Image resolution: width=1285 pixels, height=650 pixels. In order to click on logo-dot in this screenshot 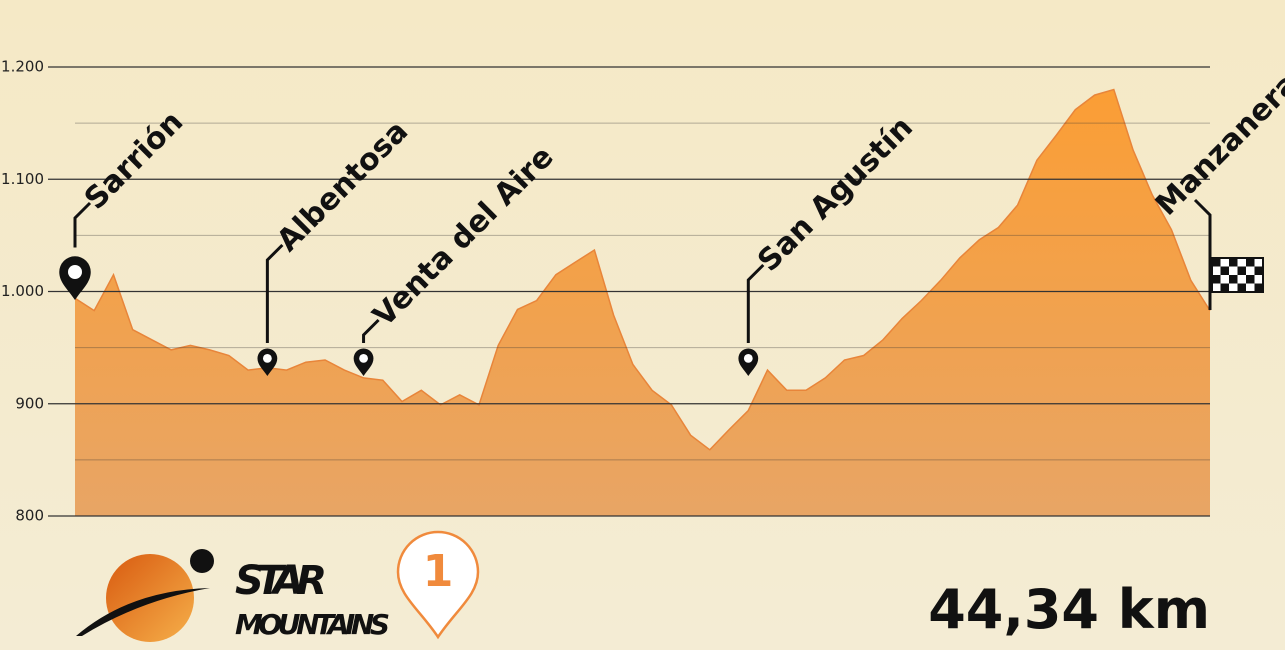, I will do `click(202, 561)`.